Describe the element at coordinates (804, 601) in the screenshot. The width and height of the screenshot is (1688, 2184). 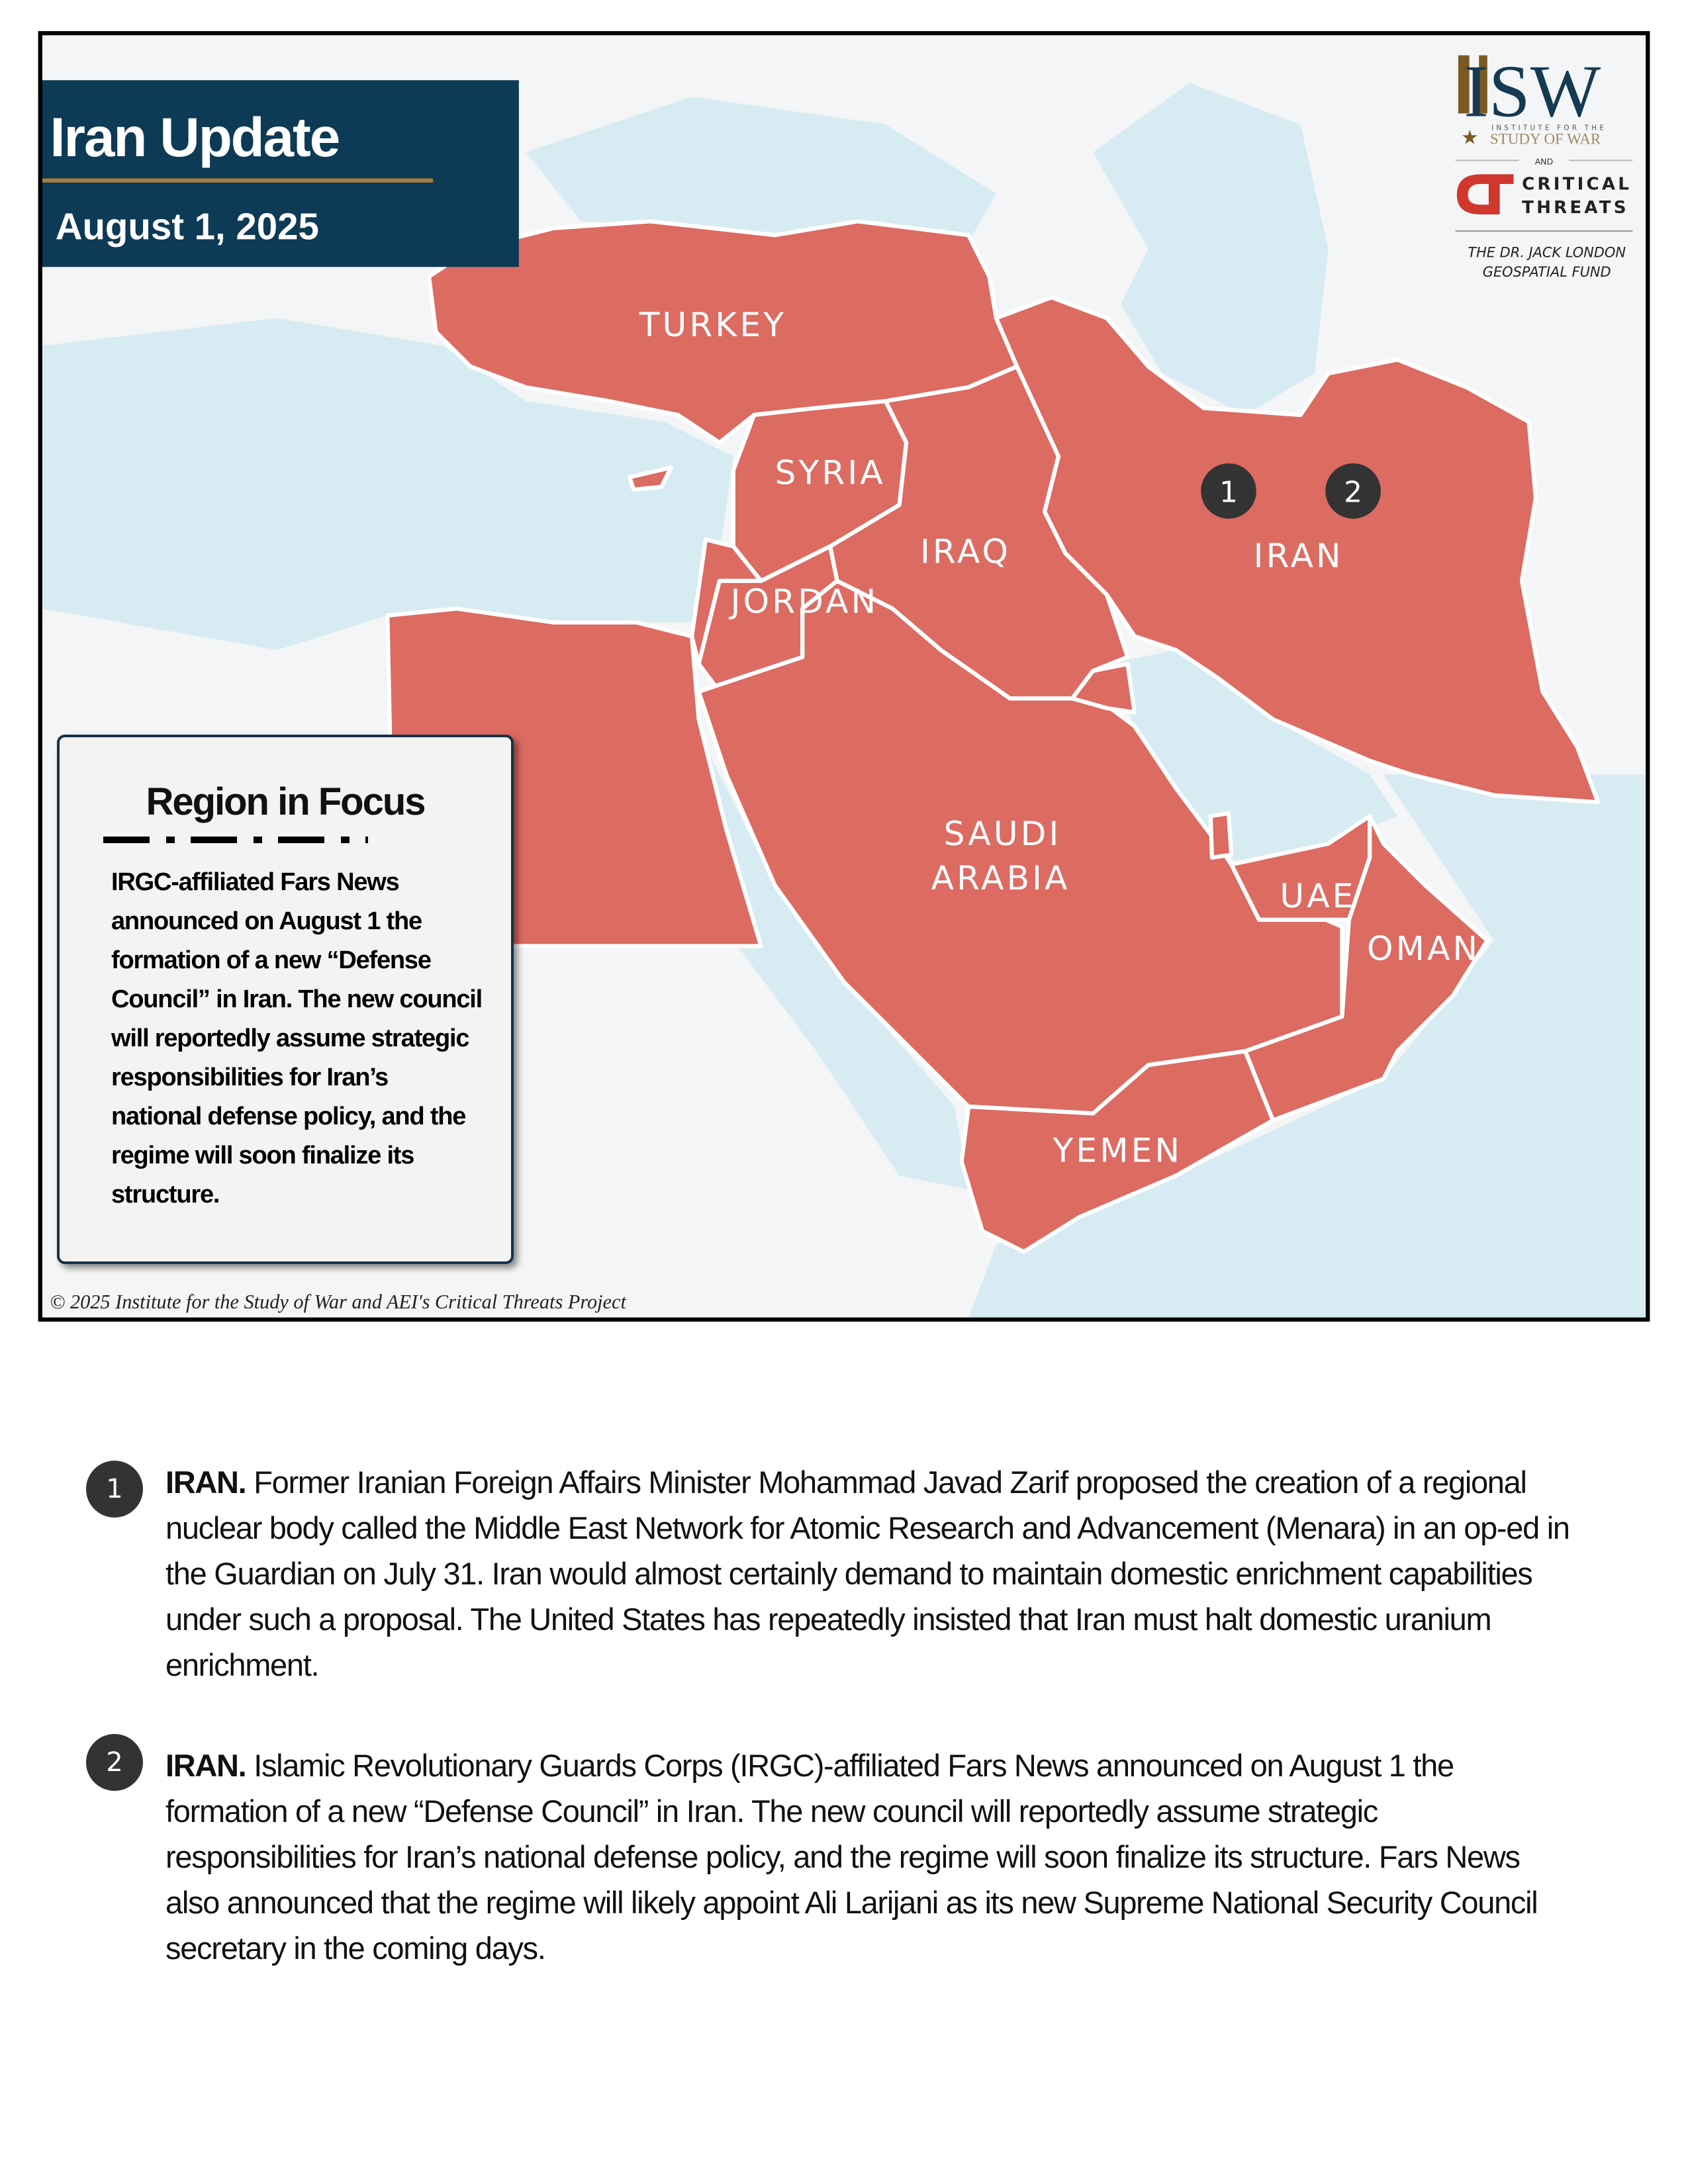
I see `label-jordan: JORDAN` at that location.